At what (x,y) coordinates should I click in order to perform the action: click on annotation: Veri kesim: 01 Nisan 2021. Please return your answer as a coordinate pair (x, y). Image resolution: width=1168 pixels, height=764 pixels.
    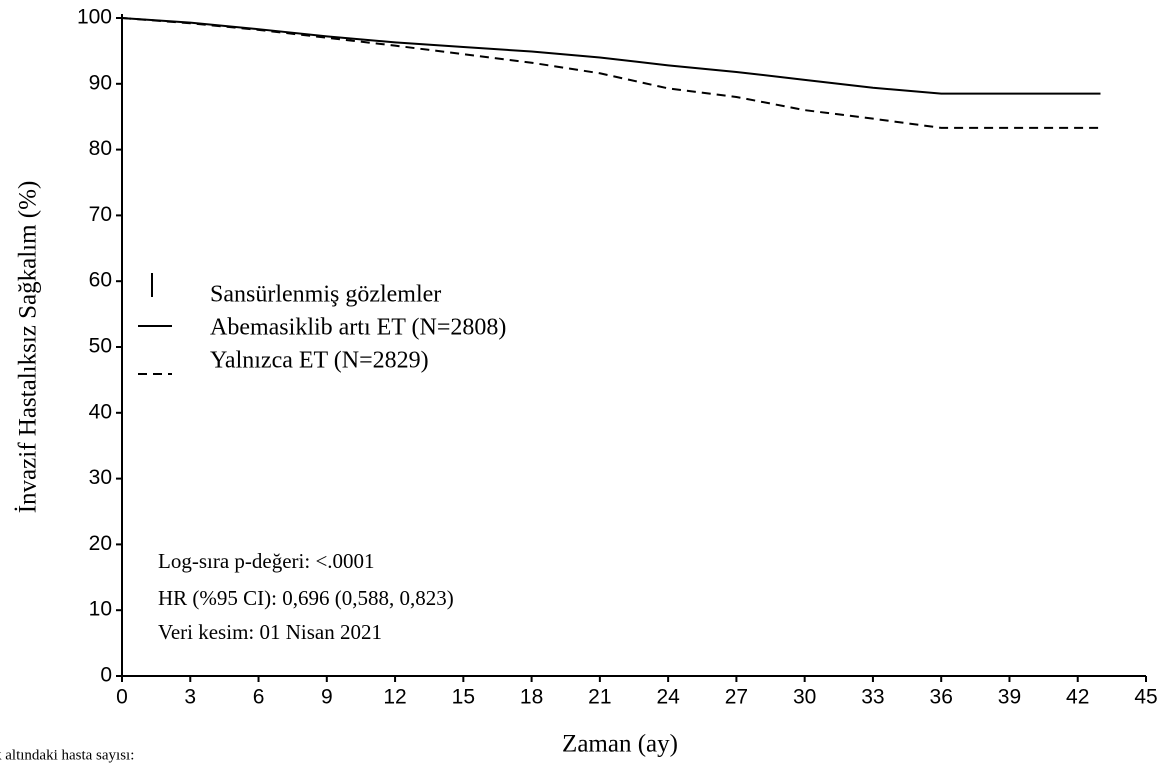
    Looking at the image, I should click on (270, 632).